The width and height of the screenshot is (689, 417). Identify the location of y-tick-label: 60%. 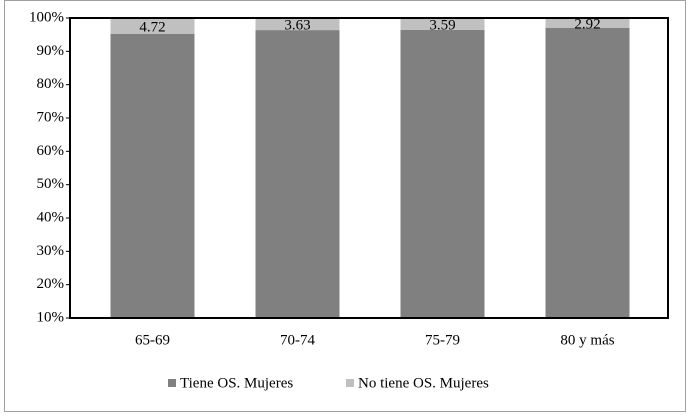
(51, 151).